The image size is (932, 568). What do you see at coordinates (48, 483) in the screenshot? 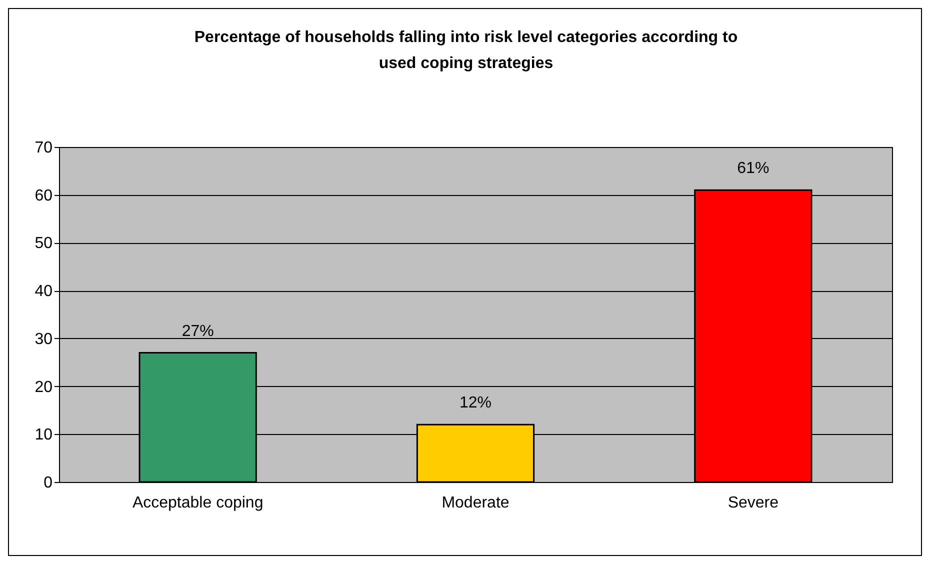
I see `y-tick-label: 0` at bounding box center [48, 483].